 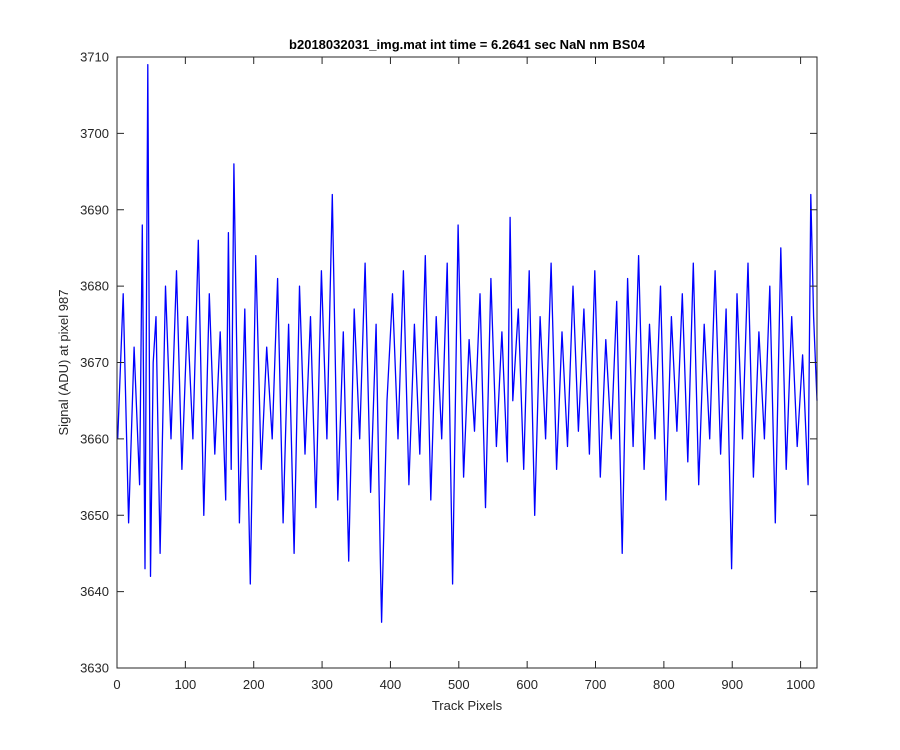 I want to click on y-tick-label: 3690, so click(x=94, y=209).